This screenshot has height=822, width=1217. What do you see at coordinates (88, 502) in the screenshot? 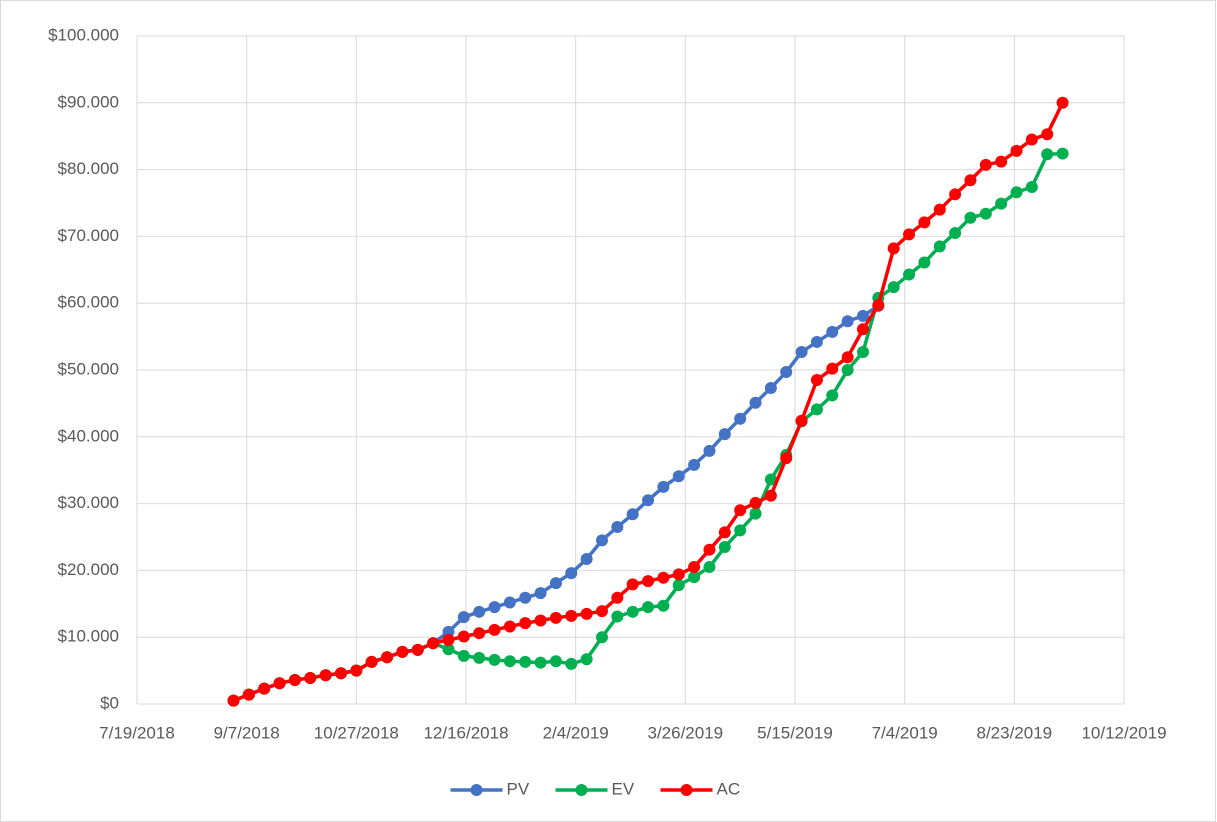
I see `y-tick-label: $30.000` at bounding box center [88, 502].